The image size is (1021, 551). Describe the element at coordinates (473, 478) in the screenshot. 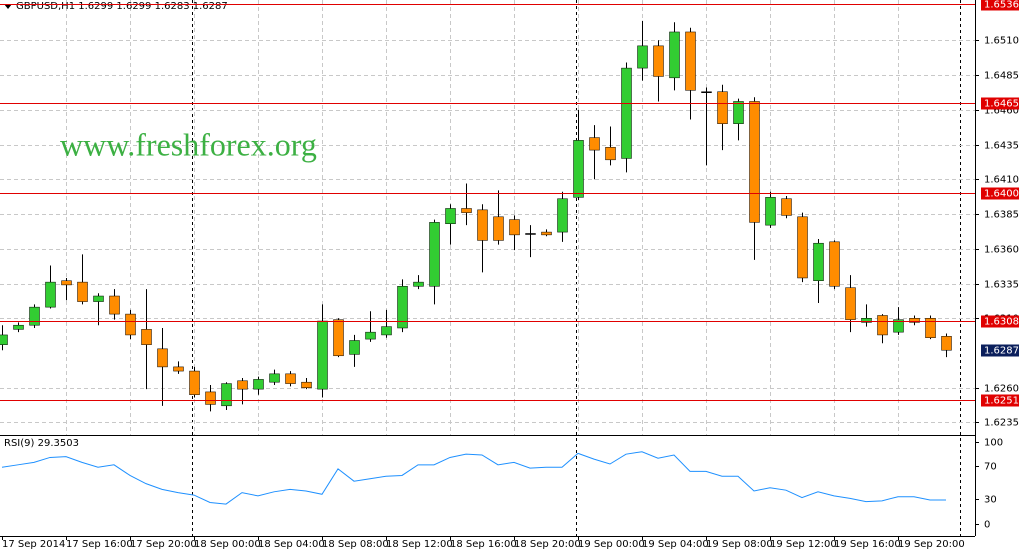

I see `rsi-line` at that location.